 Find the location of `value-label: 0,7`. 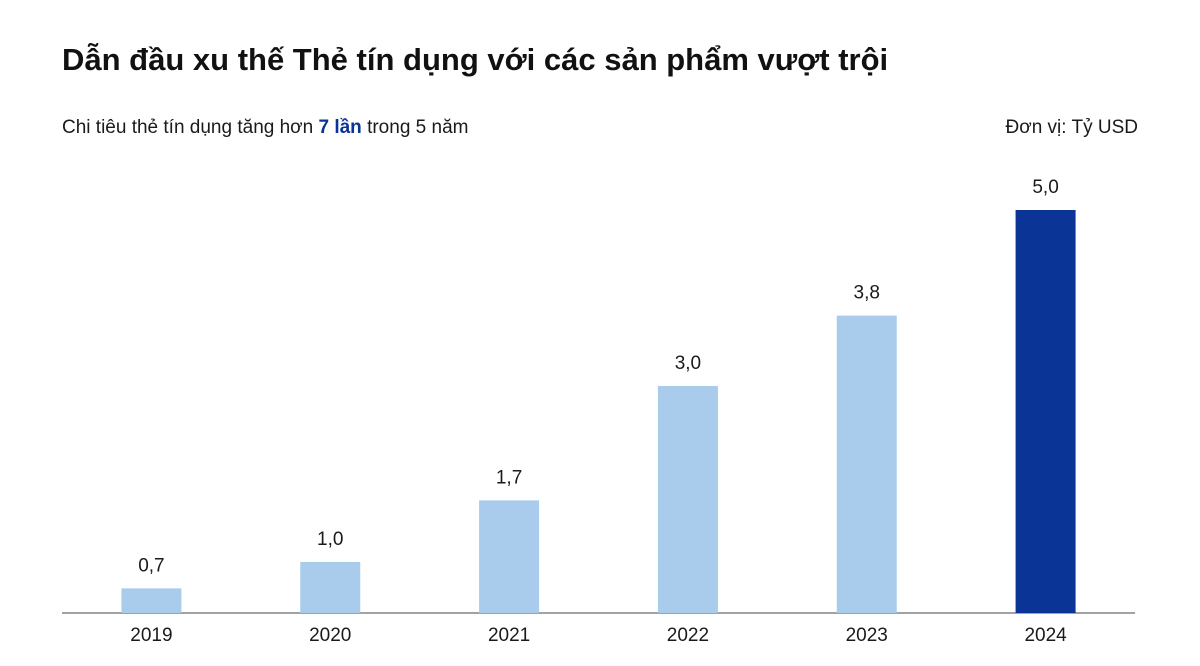

value-label: 0,7 is located at coordinates (151, 565).